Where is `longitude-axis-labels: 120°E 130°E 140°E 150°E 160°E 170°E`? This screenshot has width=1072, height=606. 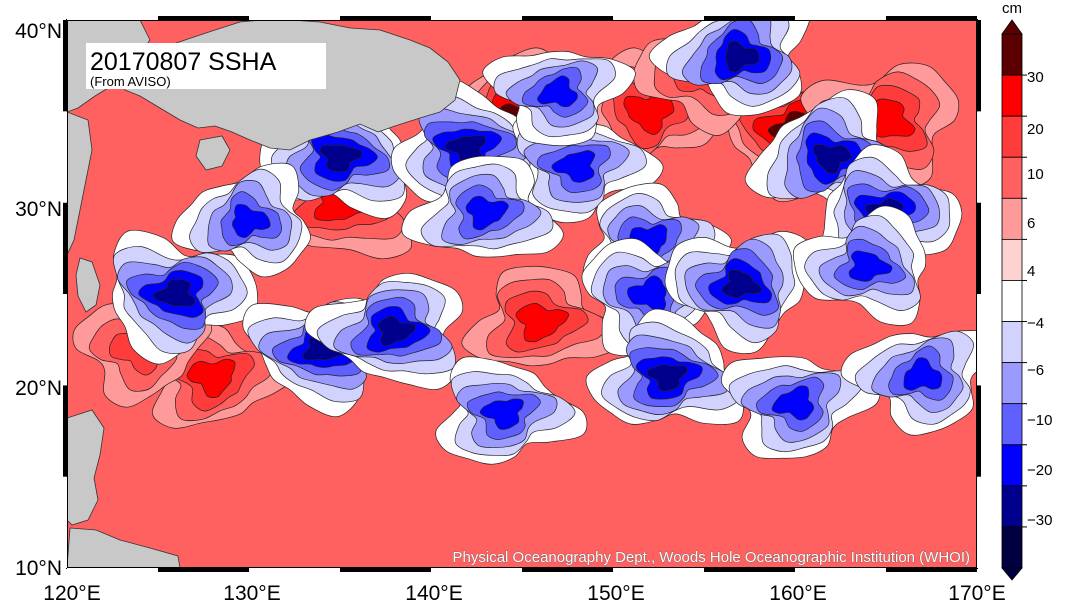 longitude-axis-labels: 120°E 130°E 140°E 150°E 160°E 170°E is located at coordinates (524, 593).